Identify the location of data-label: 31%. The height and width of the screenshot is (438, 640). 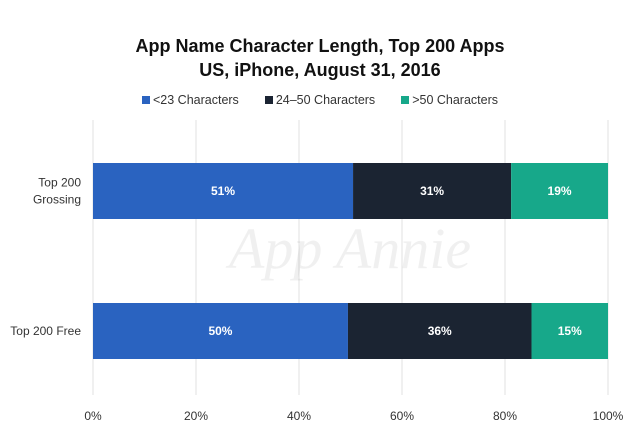
(432, 191).